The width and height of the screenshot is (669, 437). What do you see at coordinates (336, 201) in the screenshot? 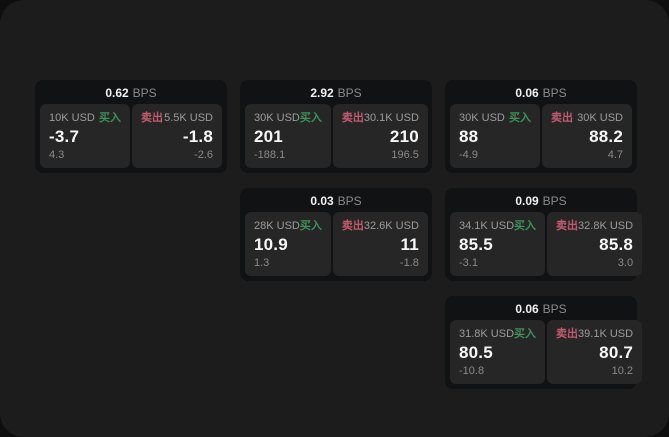
I see `bps-header: 0.03 BPS` at bounding box center [336, 201].